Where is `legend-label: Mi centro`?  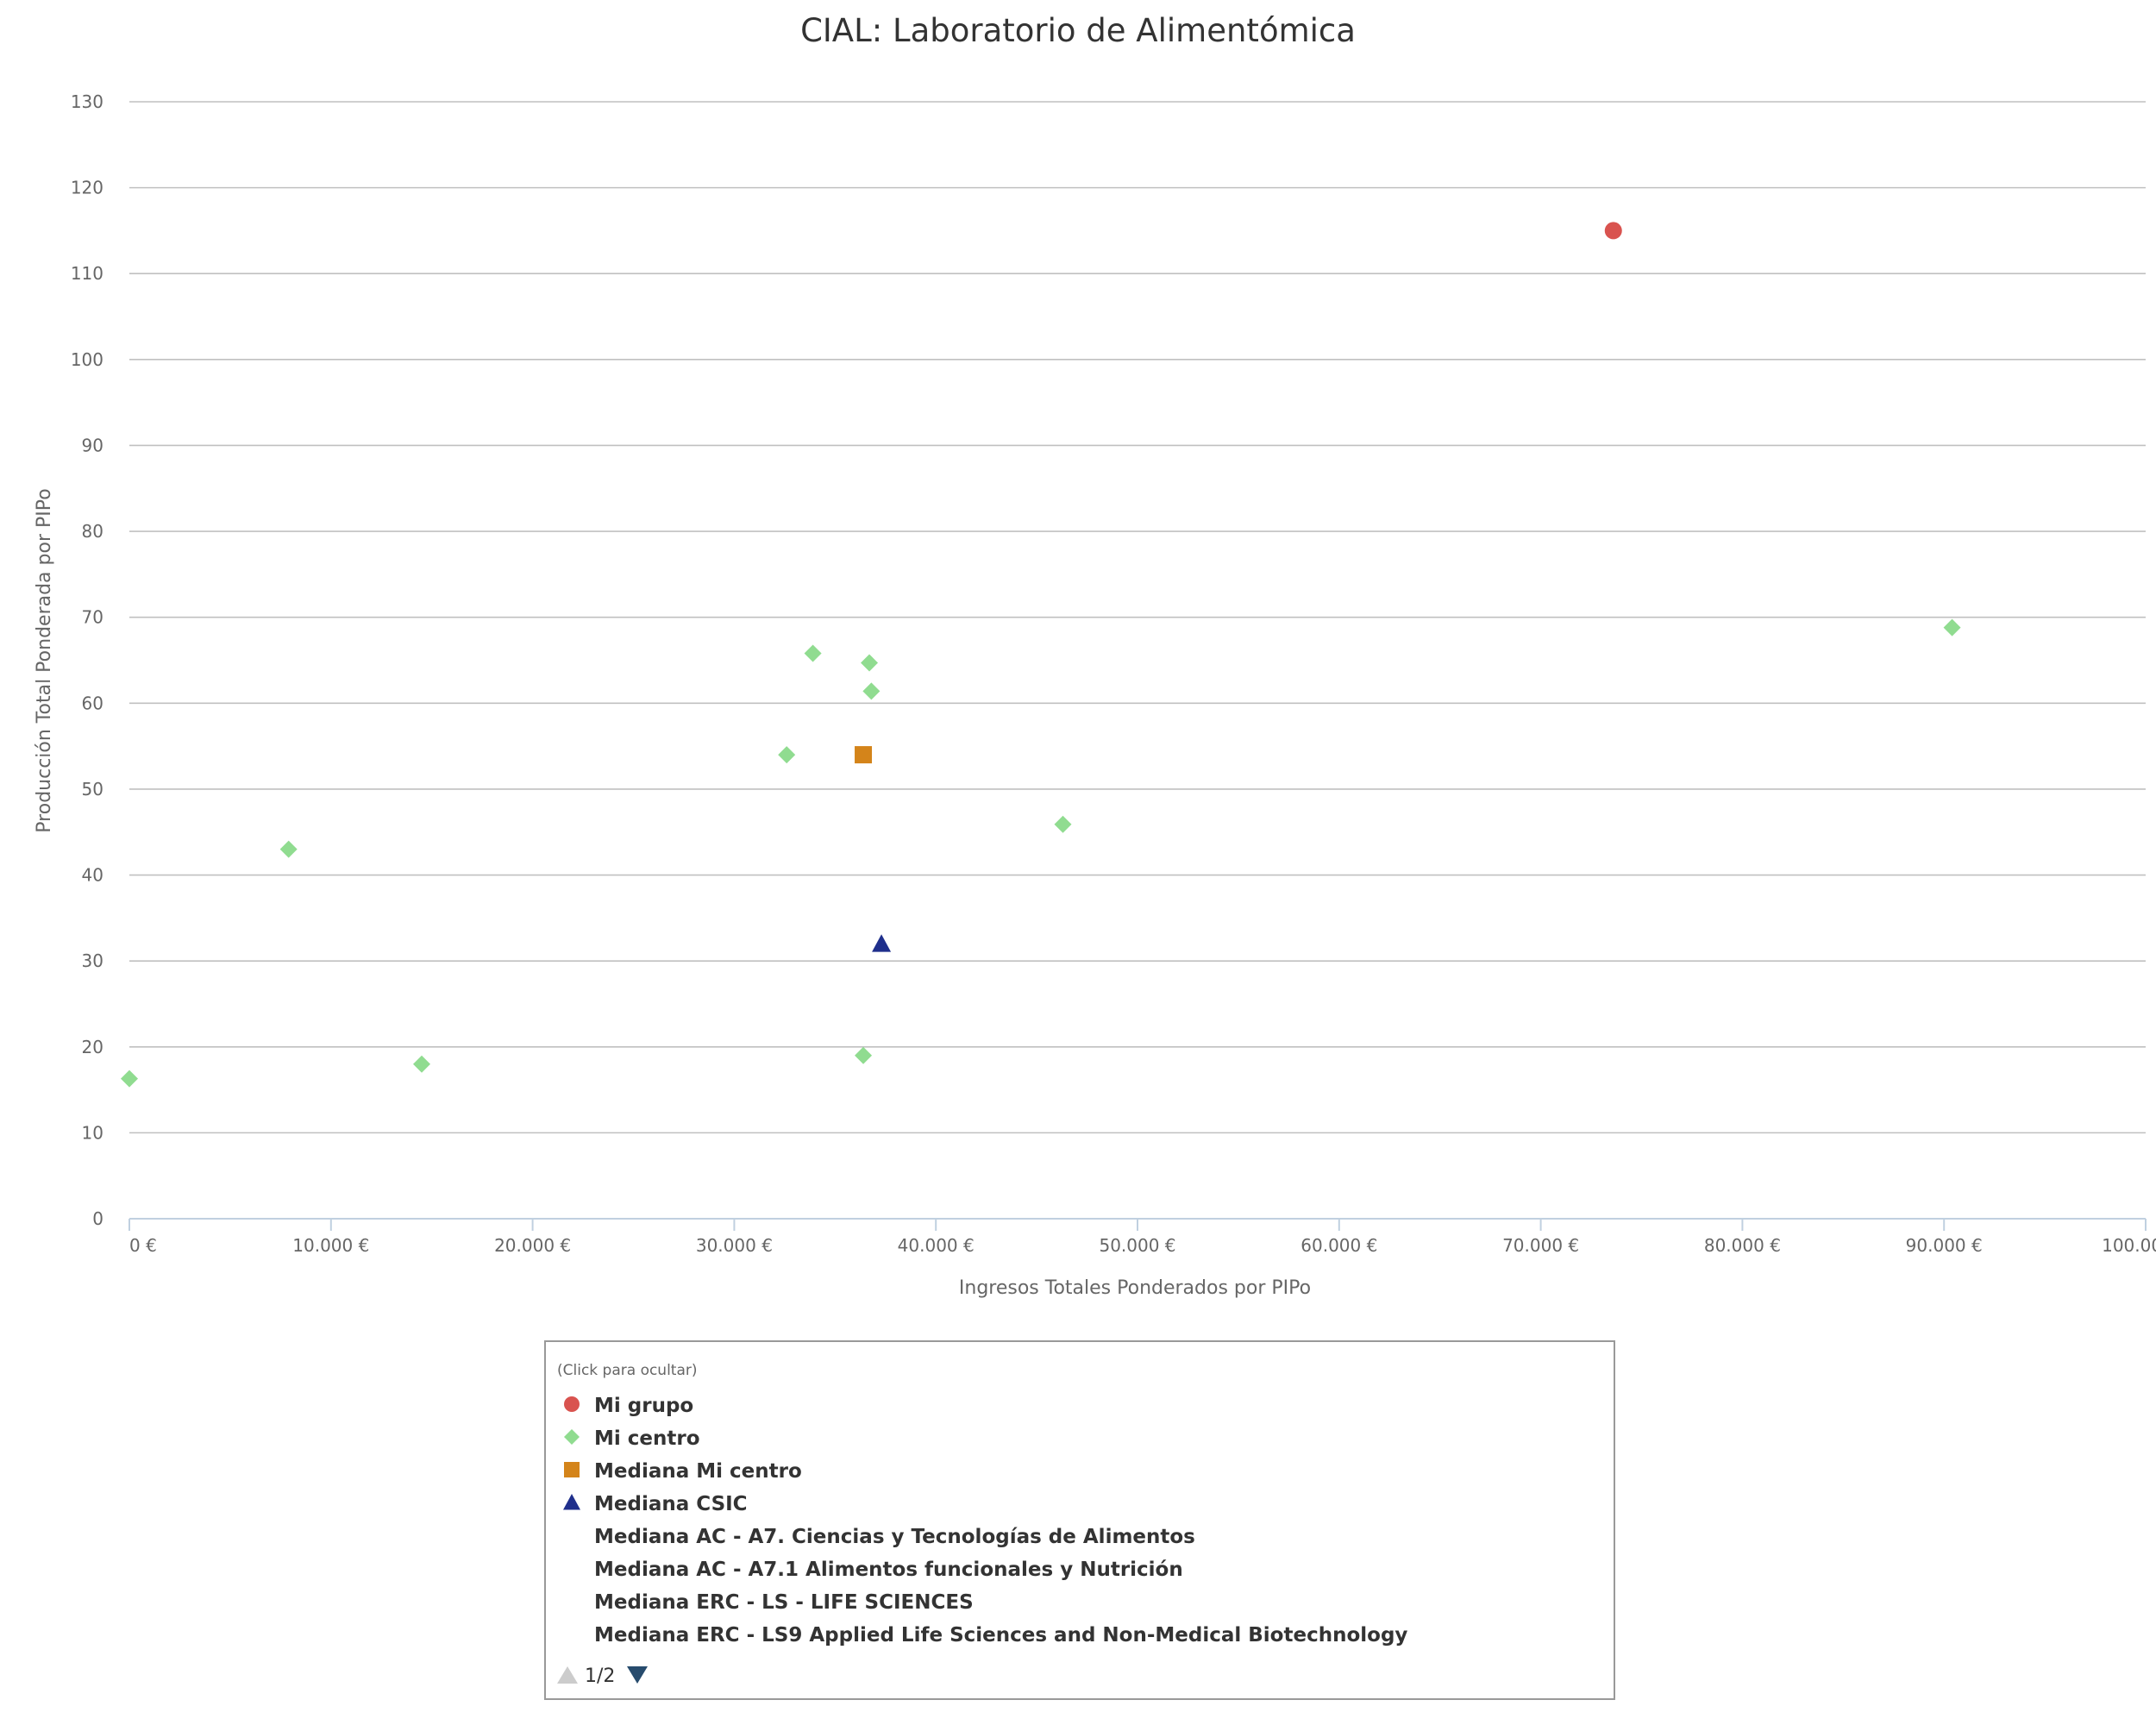 legend-label: Mi centro is located at coordinates (647, 1438).